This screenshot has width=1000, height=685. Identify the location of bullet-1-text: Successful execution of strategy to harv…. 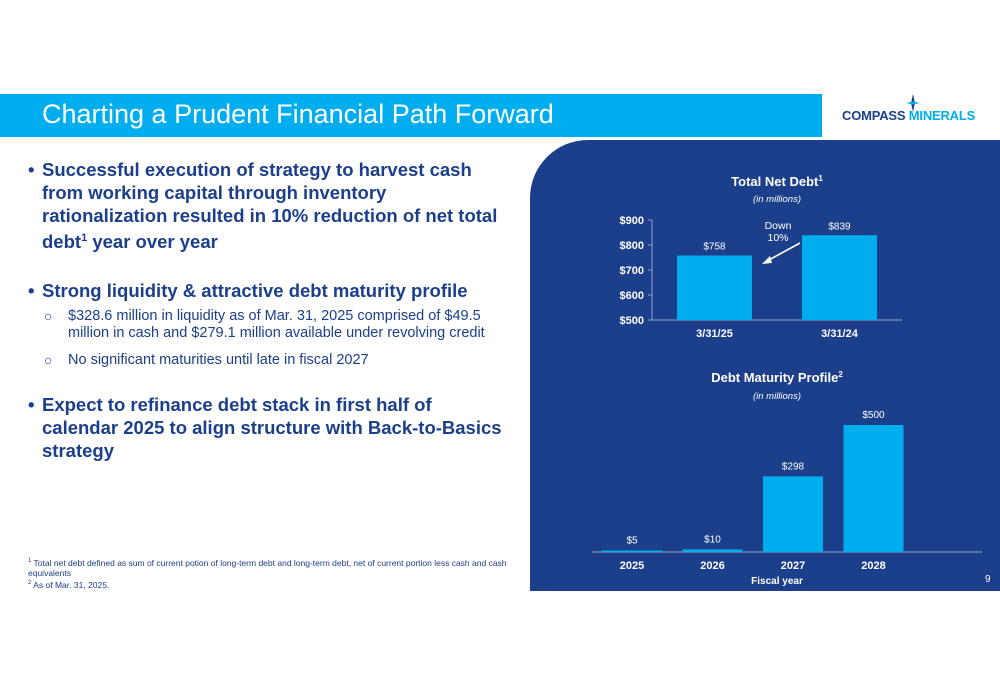
(270, 206).